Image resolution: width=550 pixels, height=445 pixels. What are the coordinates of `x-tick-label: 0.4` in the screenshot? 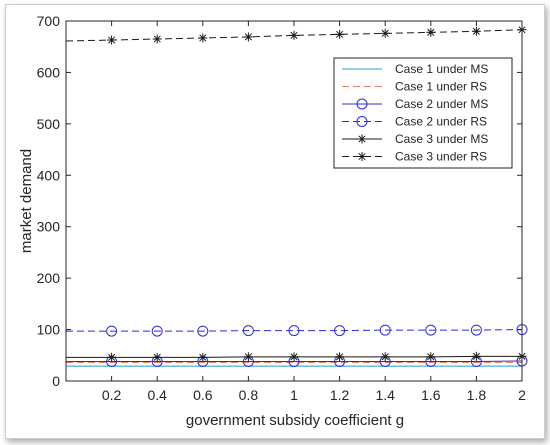 It's located at (157, 395).